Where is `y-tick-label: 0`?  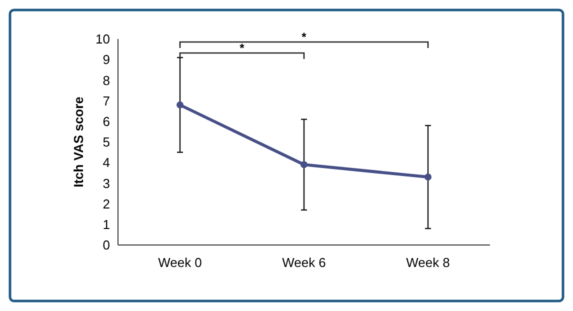
y-tick-label: 0 is located at coordinates (106, 245).